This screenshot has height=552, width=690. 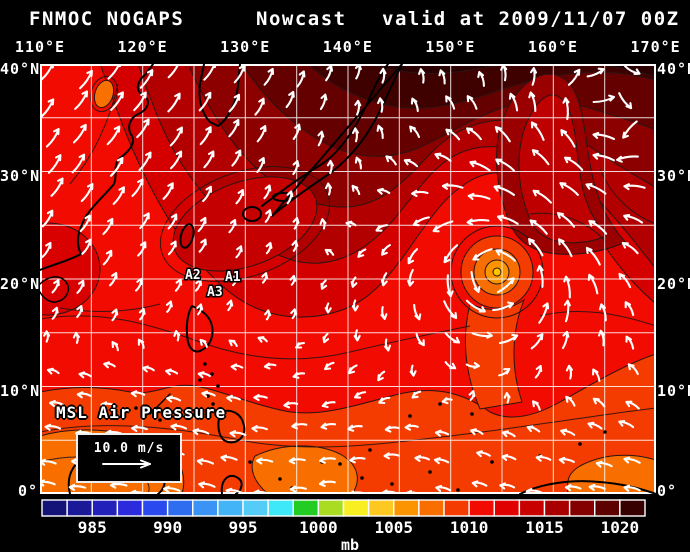 What do you see at coordinates (107, 19) in the screenshot?
I see `title-model: FNMOC NOGAPS` at bounding box center [107, 19].